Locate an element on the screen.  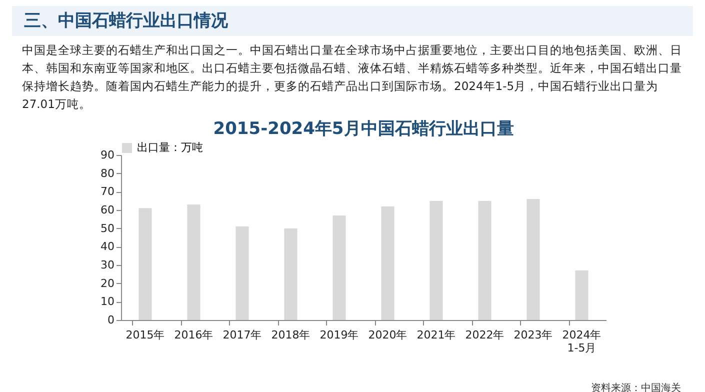
x-tick-label: 2024年 1-5月 is located at coordinates (582, 341).